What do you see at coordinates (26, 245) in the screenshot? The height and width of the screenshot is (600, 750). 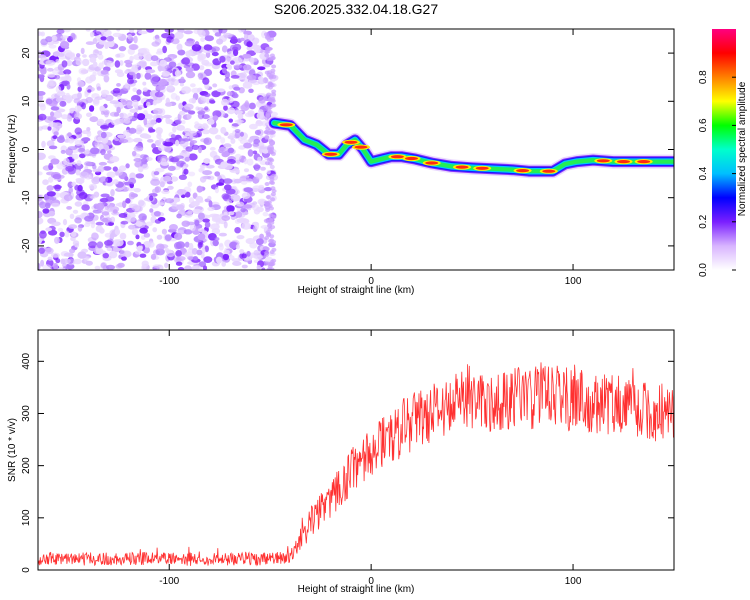 I see `y-tick-label: -20` at bounding box center [26, 245].